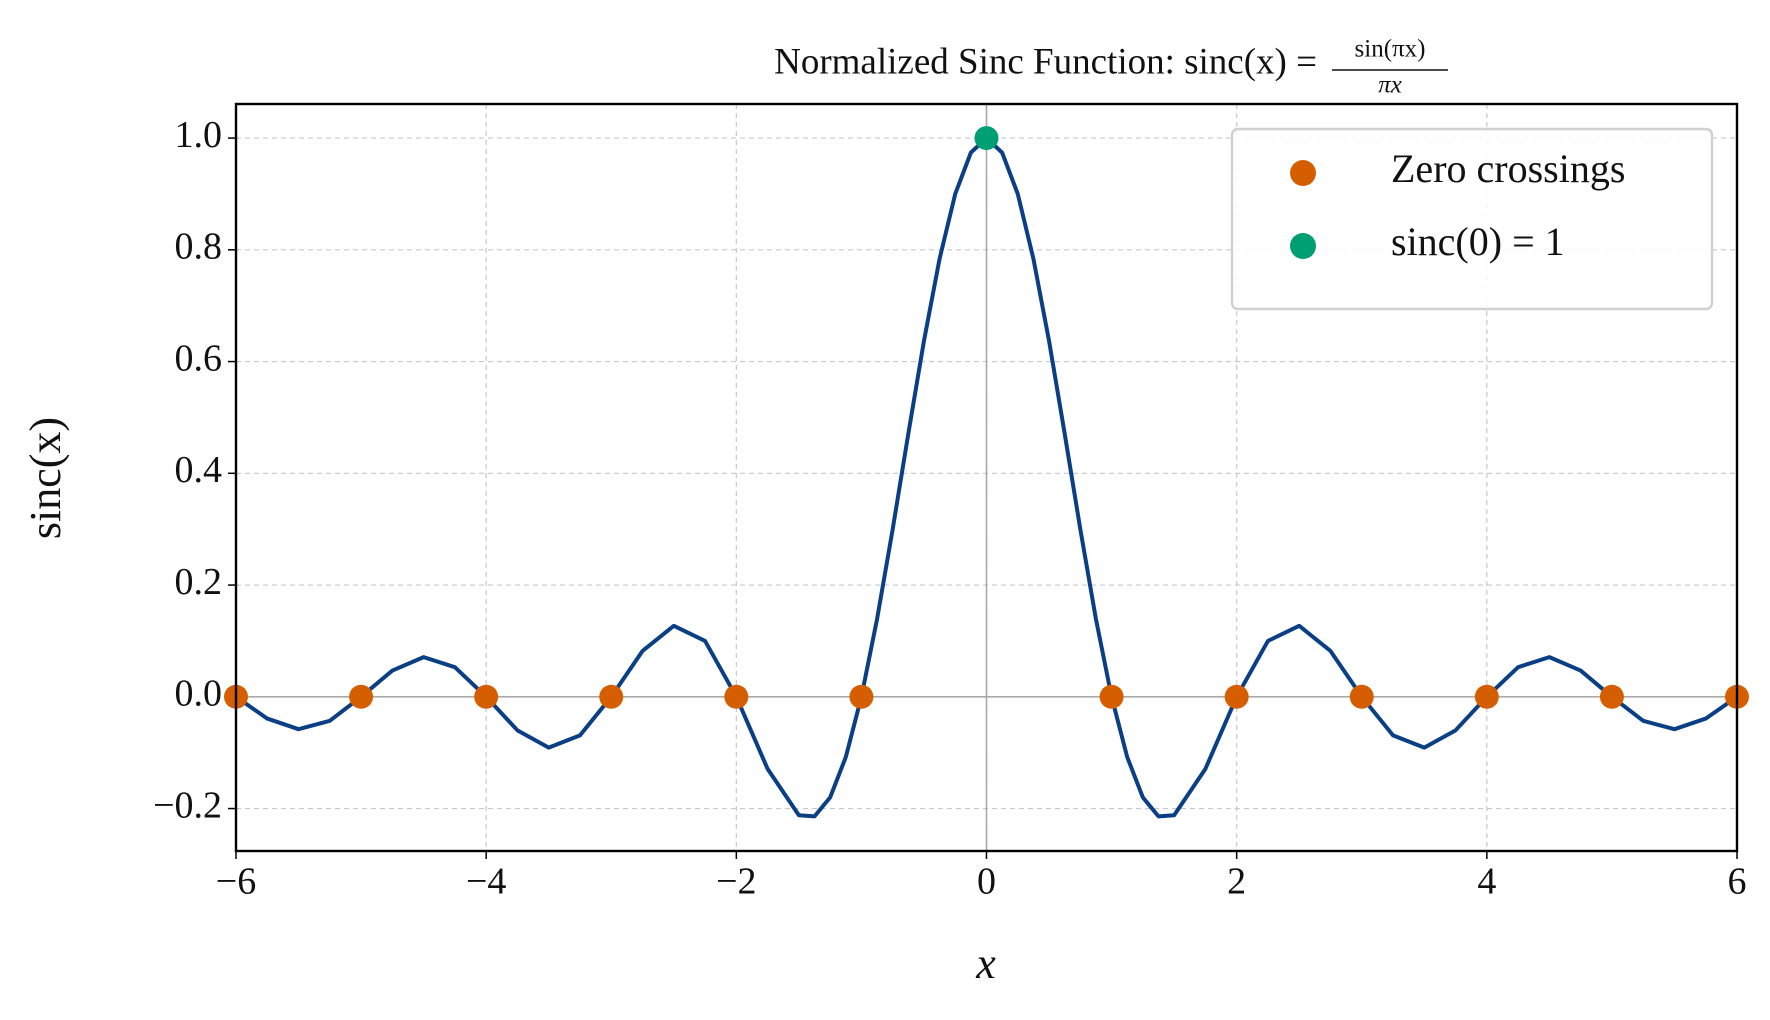 This screenshot has width=1770, height=1020. Describe the element at coordinates (199, 135) in the screenshot. I see `y-tick-label: 1.0` at that location.